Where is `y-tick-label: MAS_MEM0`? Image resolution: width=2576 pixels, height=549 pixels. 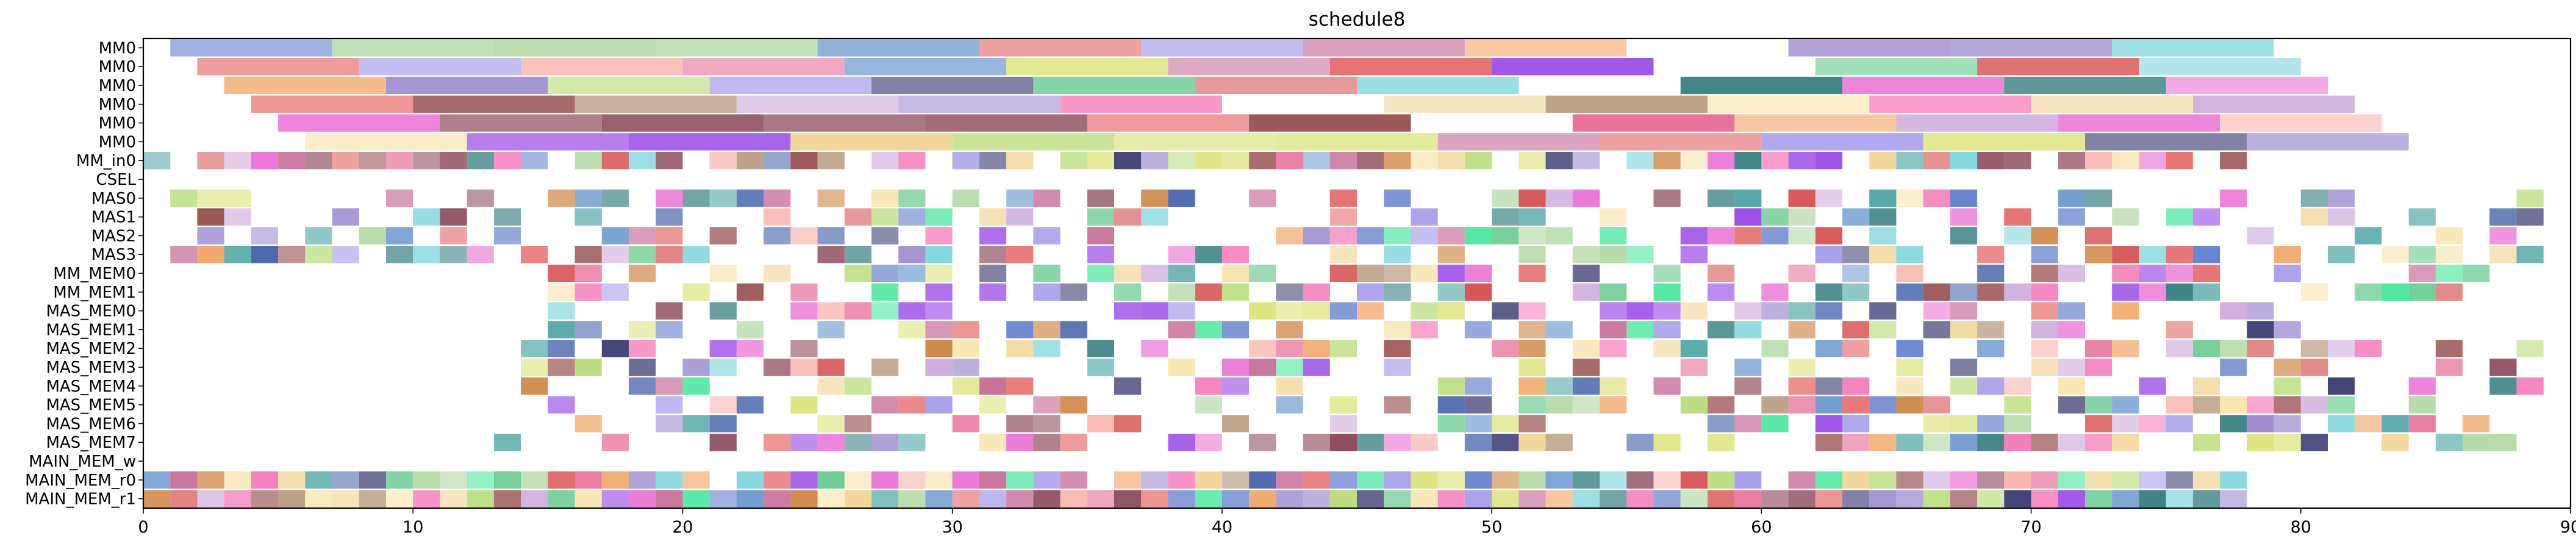 y-tick-label: MAS_MEM0 is located at coordinates (91, 312).